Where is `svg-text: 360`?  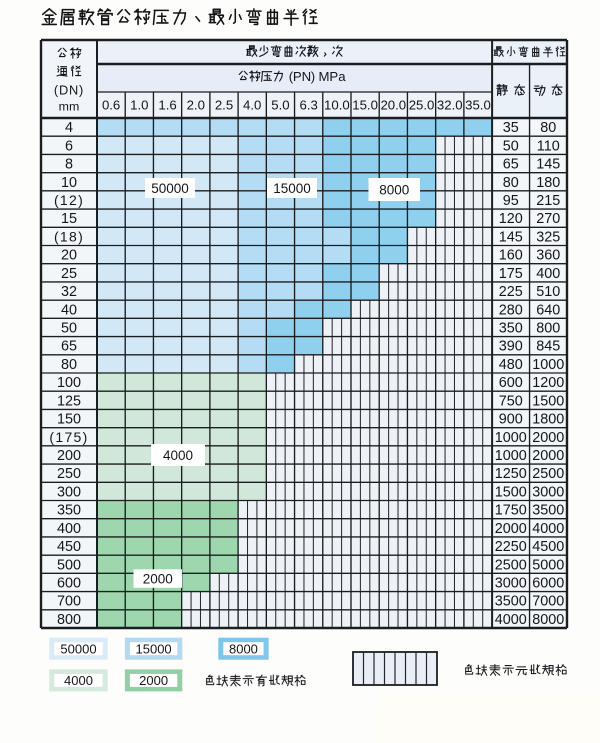
svg-text: 360 is located at coordinates (548, 256).